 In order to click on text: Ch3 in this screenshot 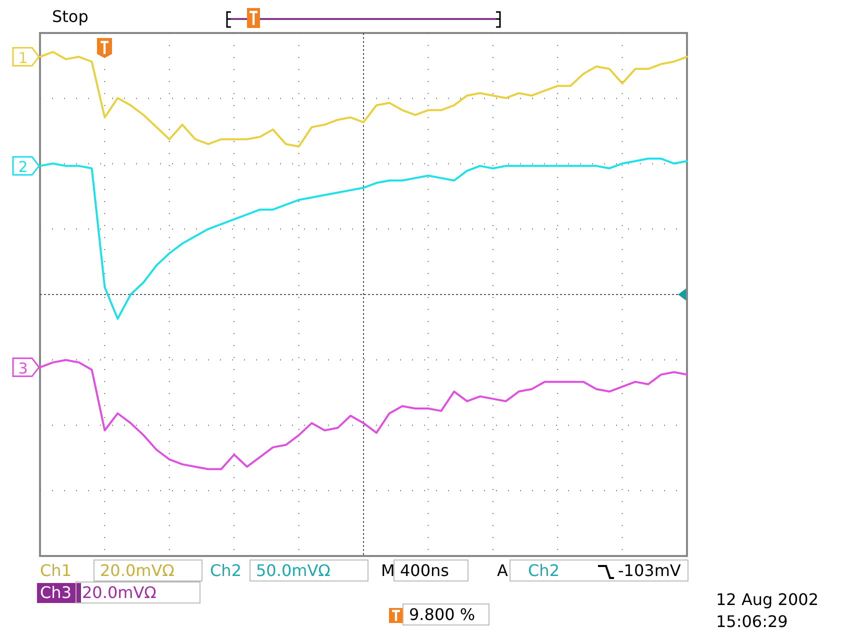, I will do `click(56, 592)`.